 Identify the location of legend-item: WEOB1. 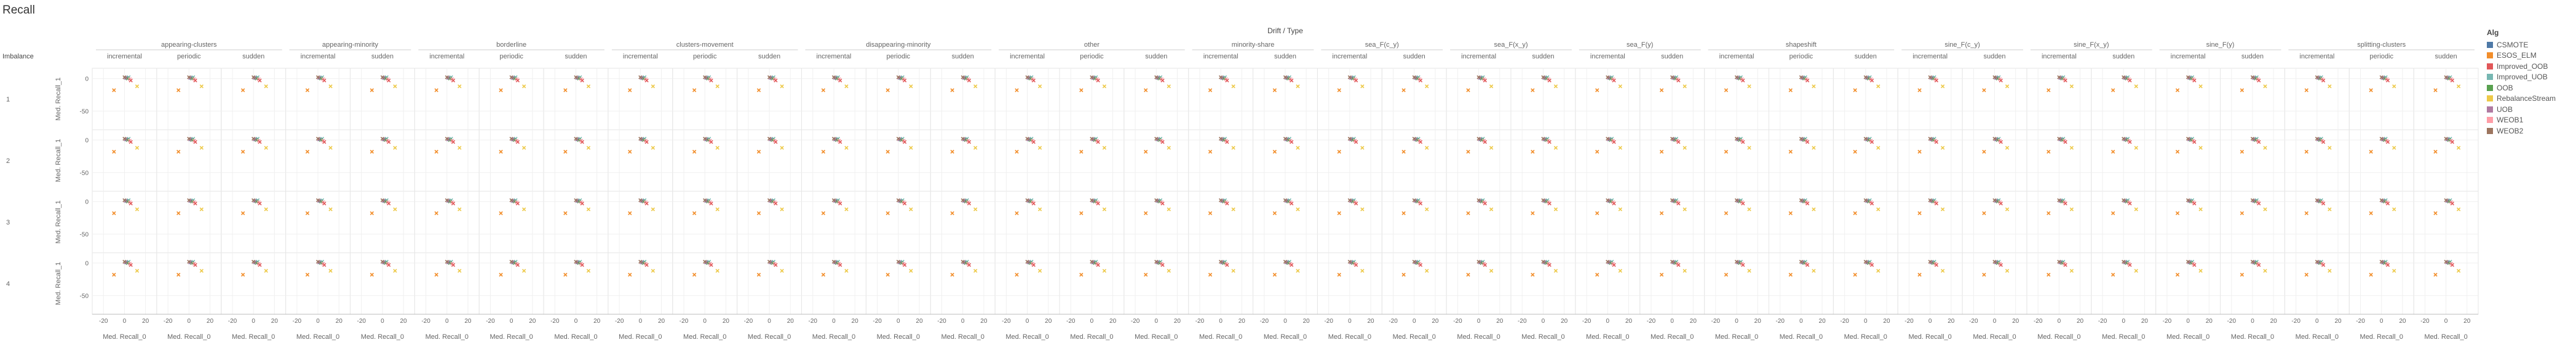
(2521, 120).